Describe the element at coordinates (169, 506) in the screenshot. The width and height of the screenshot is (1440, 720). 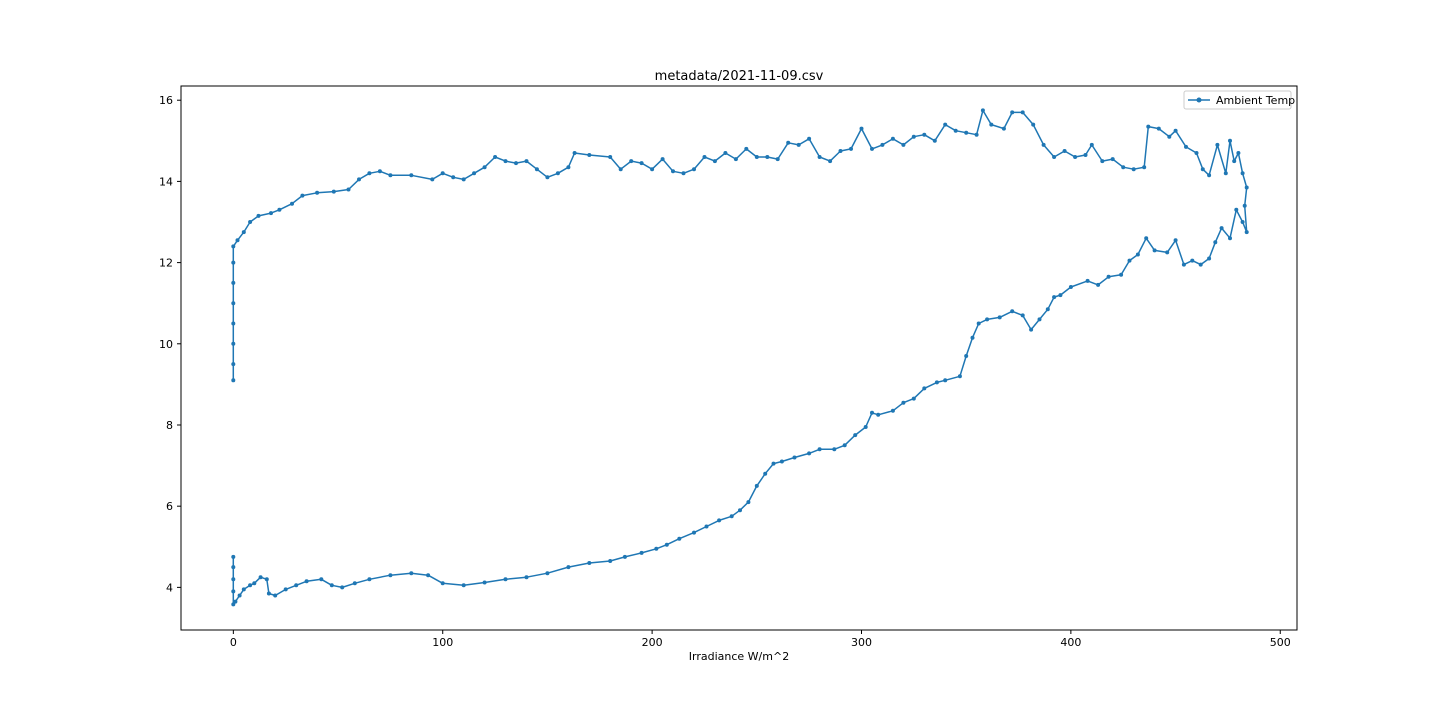
I see `y-tick-label: 6` at that location.